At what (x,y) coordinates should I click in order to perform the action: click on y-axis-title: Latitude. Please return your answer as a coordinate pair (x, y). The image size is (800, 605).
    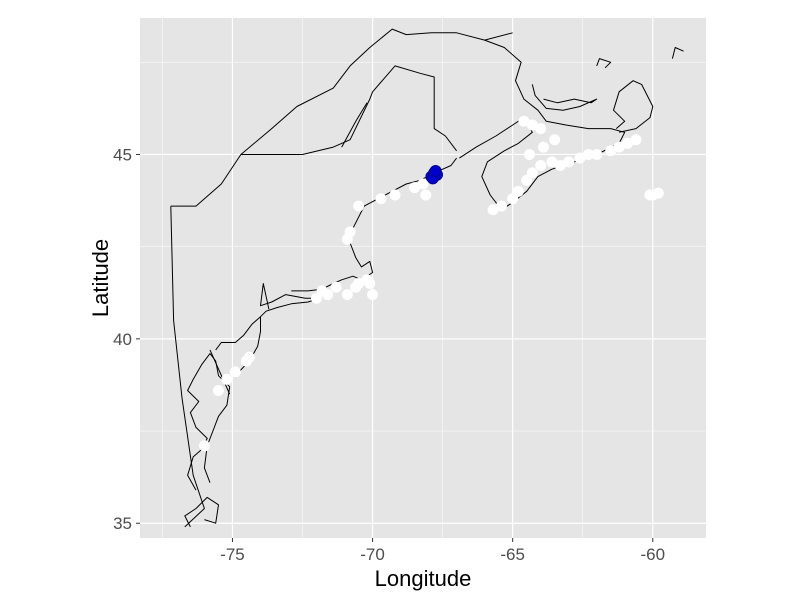
    Looking at the image, I should click on (100, 278).